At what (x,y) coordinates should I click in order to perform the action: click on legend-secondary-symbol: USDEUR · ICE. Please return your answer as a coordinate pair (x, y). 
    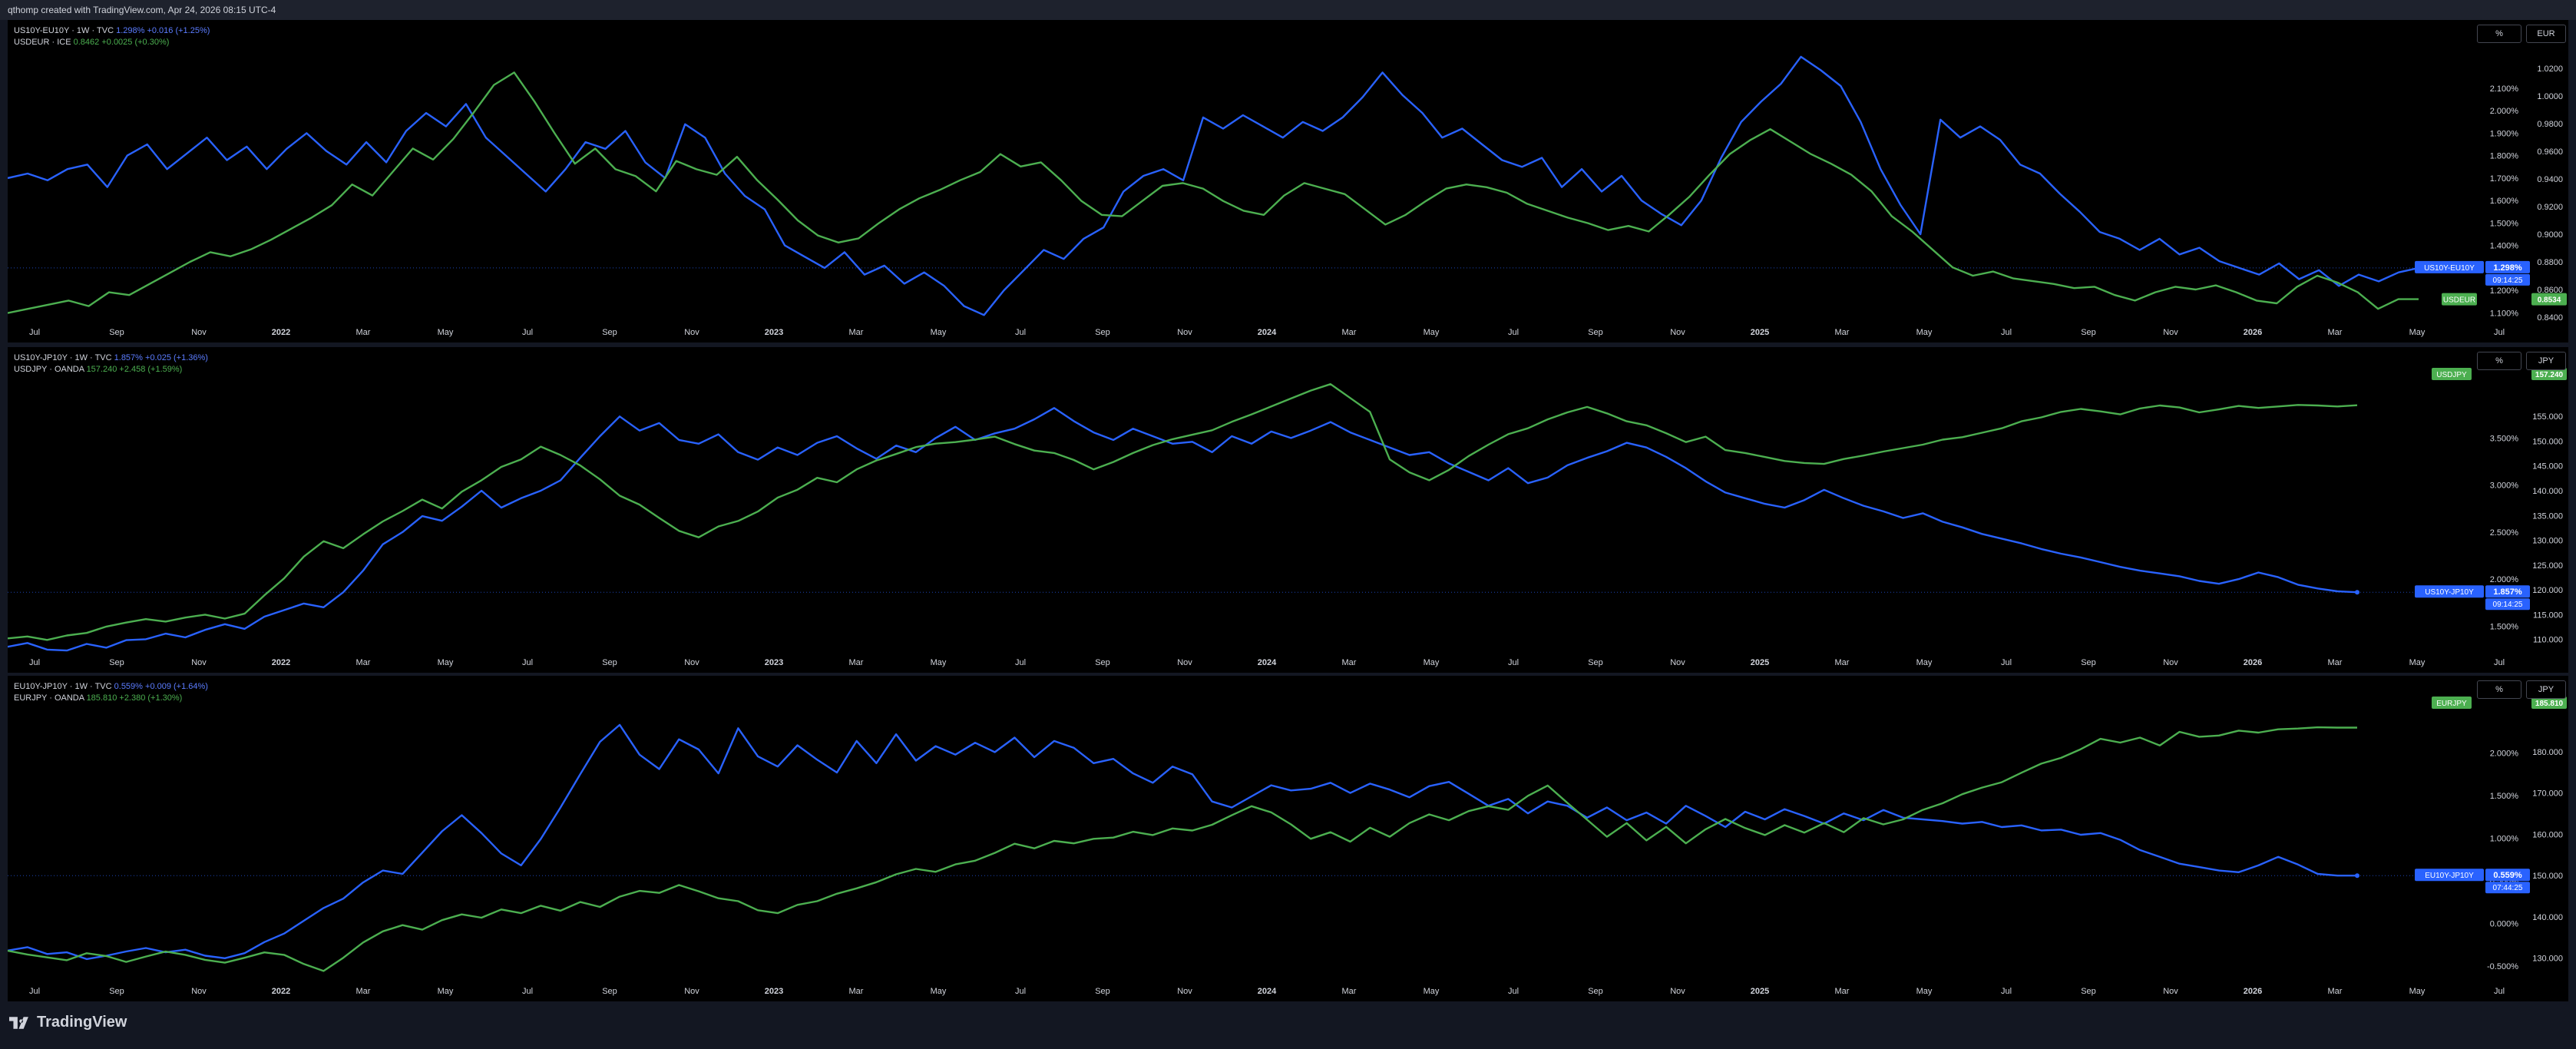
    Looking at the image, I should click on (42, 42).